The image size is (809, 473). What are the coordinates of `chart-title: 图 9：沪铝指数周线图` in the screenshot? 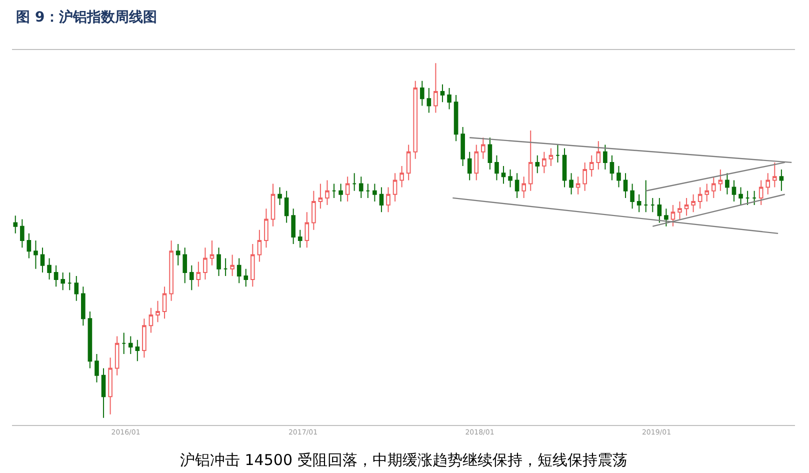 It's located at (86, 17).